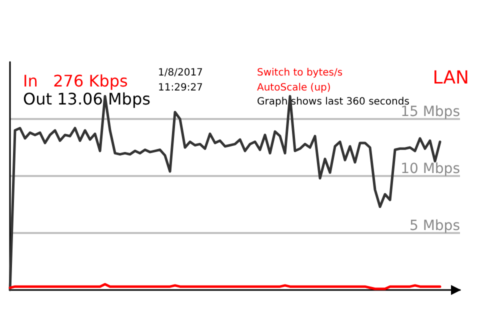  What do you see at coordinates (86, 99) in the screenshot?
I see `series-label: Out 13.06 Mbps` at bounding box center [86, 99].